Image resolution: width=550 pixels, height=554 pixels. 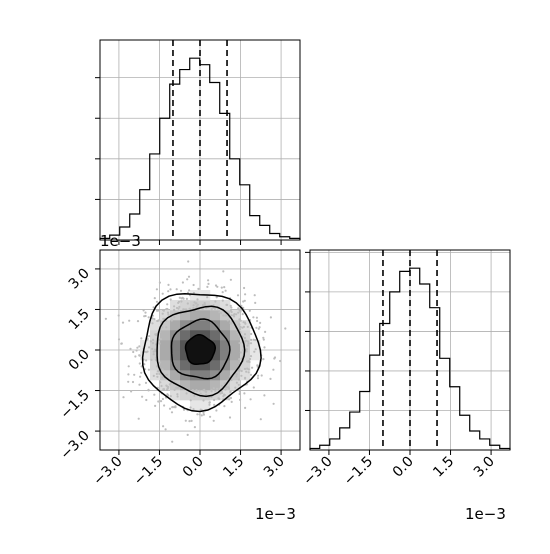 What do you see at coordinates (107, 471) in the screenshot?
I see `density-x-tick-label: −3.0` at bounding box center [107, 471].